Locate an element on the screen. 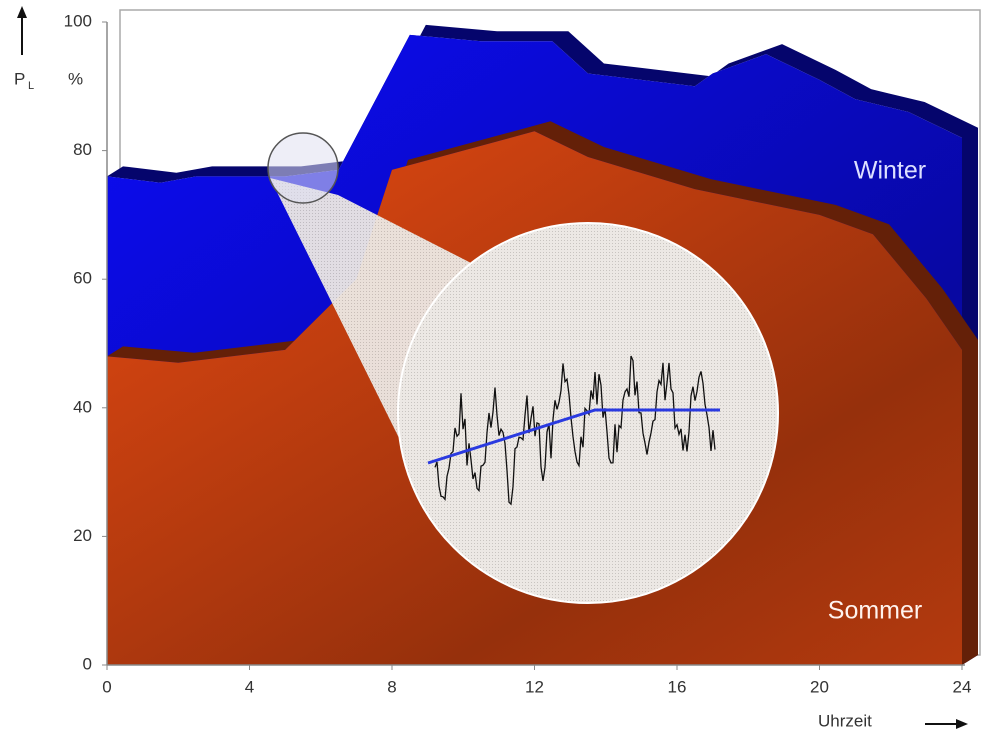  y-tick-label: 40 is located at coordinates (82, 406).